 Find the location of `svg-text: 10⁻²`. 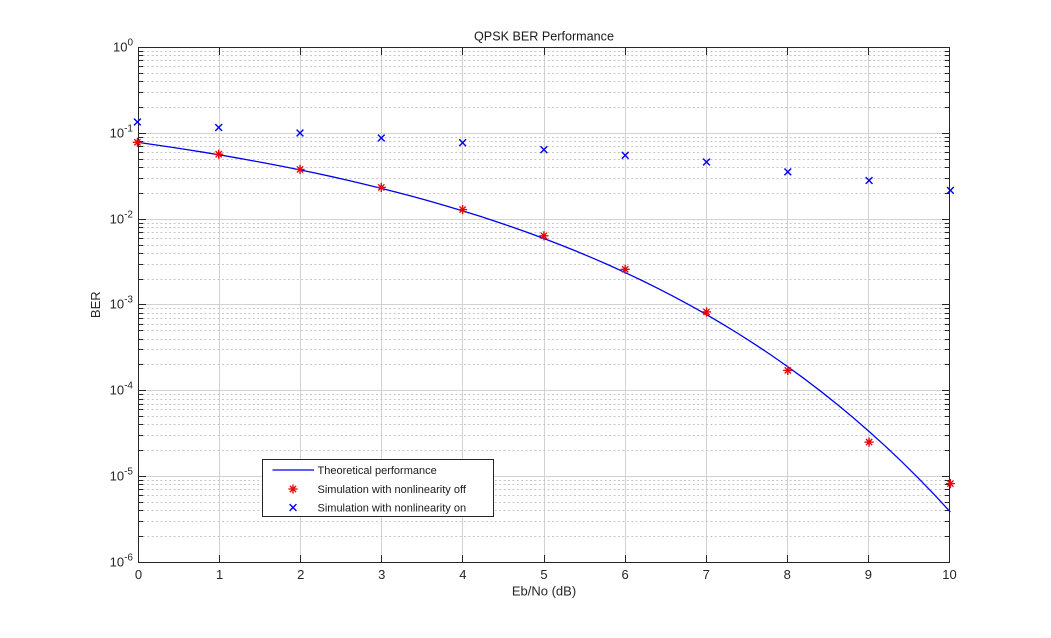

svg-text: 10⁻² is located at coordinates (122, 218).